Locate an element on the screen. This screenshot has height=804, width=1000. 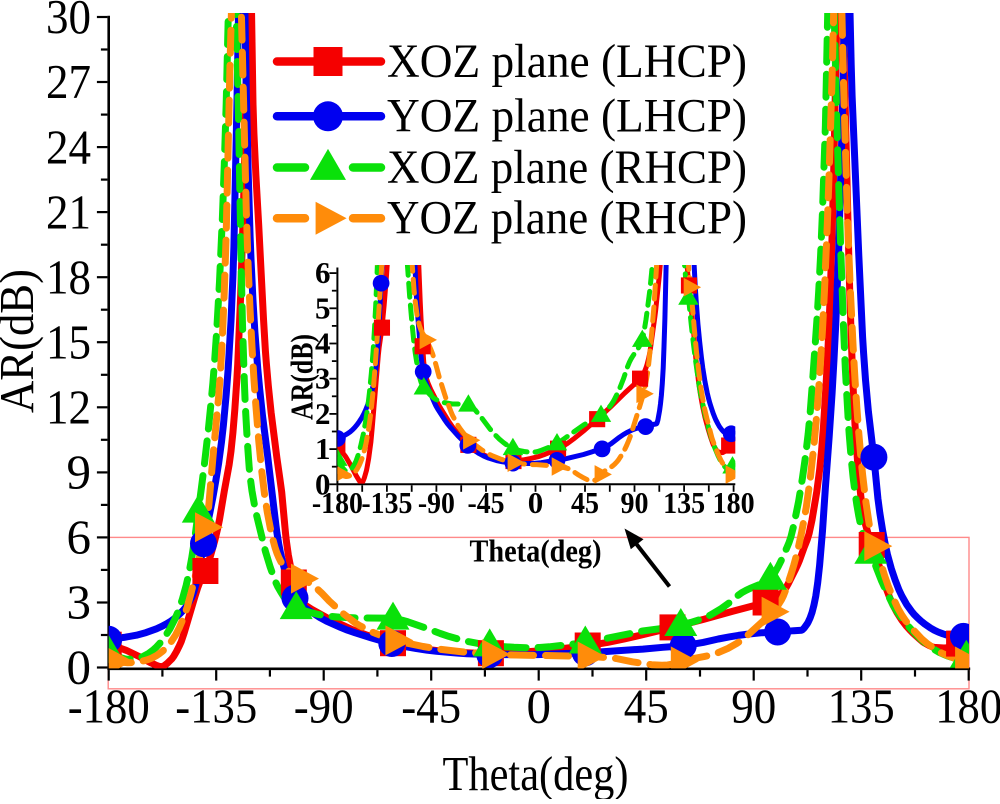
svg-text: 27 is located at coordinates (68, 81).